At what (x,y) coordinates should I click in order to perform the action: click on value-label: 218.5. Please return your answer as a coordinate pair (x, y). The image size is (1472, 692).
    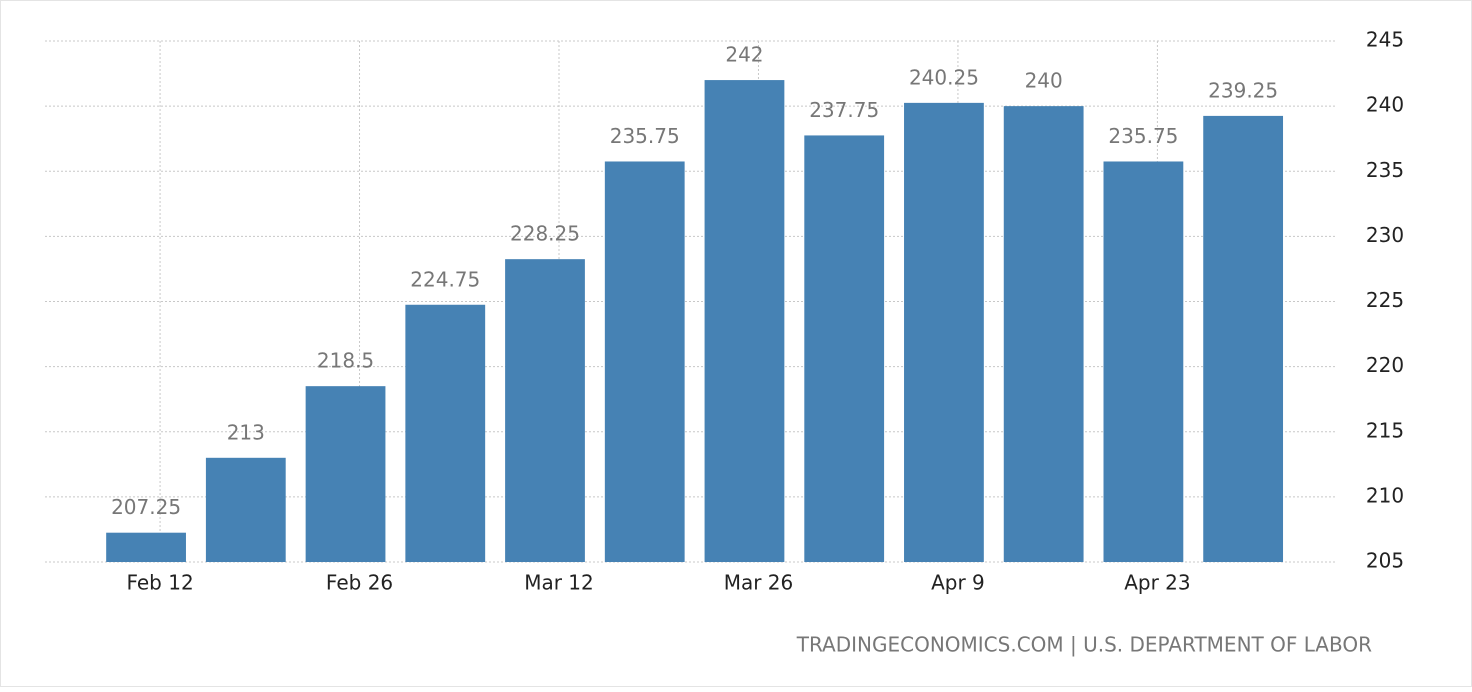
    Looking at the image, I should click on (345, 361).